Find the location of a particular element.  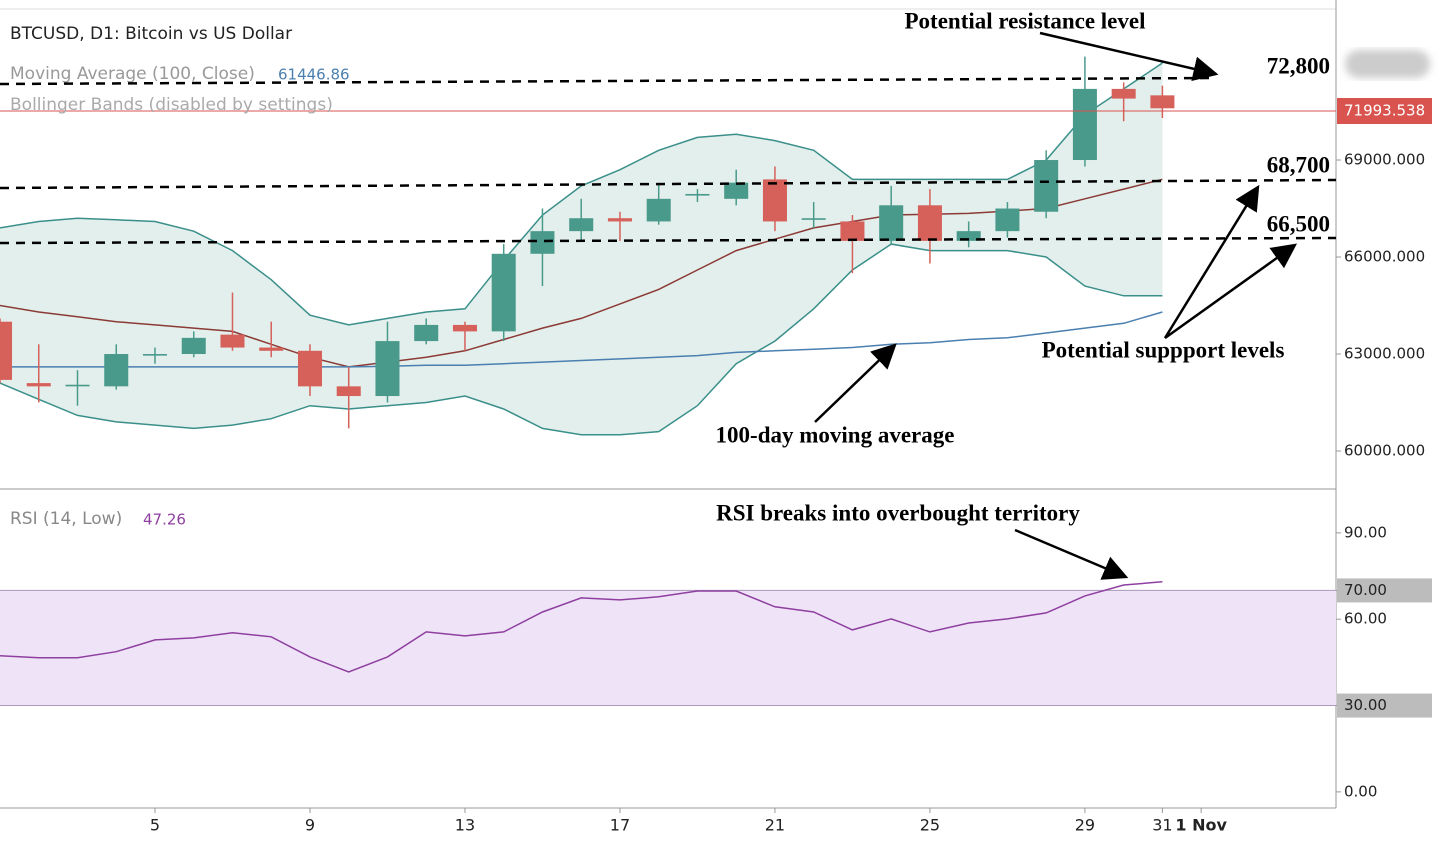

blurred-badge is located at coordinates (1387, 64).